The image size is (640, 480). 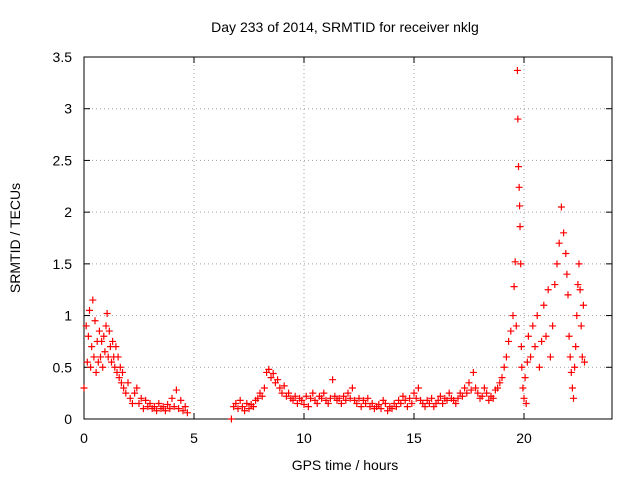 I want to click on y-tick-label: 1, so click(x=68, y=316).